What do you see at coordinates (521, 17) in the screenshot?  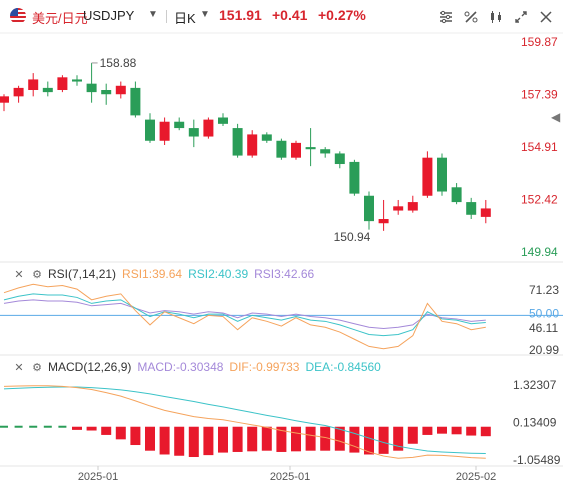 I see `fullscreen-icon` at bounding box center [521, 17].